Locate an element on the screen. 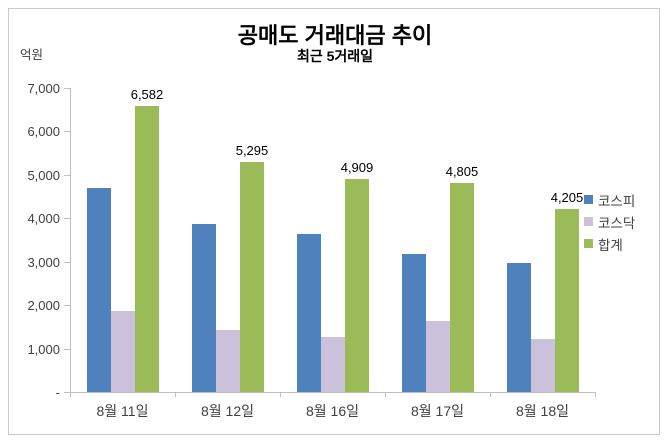 The width and height of the screenshot is (670, 444). y-tick-label: 7,000 is located at coordinates (43, 88).